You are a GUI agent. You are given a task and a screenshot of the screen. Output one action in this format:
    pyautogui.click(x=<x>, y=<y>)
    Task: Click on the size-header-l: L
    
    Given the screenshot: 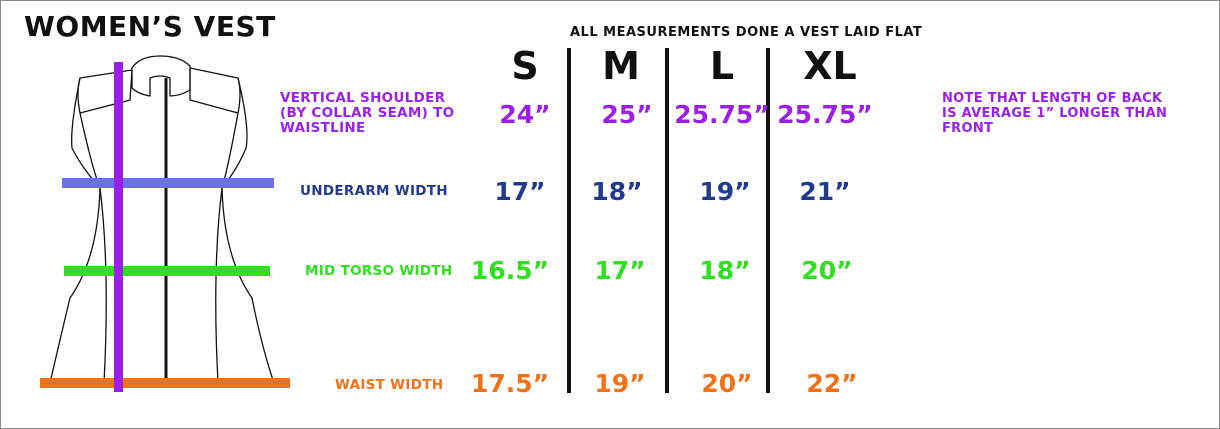 What is the action you would take?
    pyautogui.click(x=722, y=66)
    